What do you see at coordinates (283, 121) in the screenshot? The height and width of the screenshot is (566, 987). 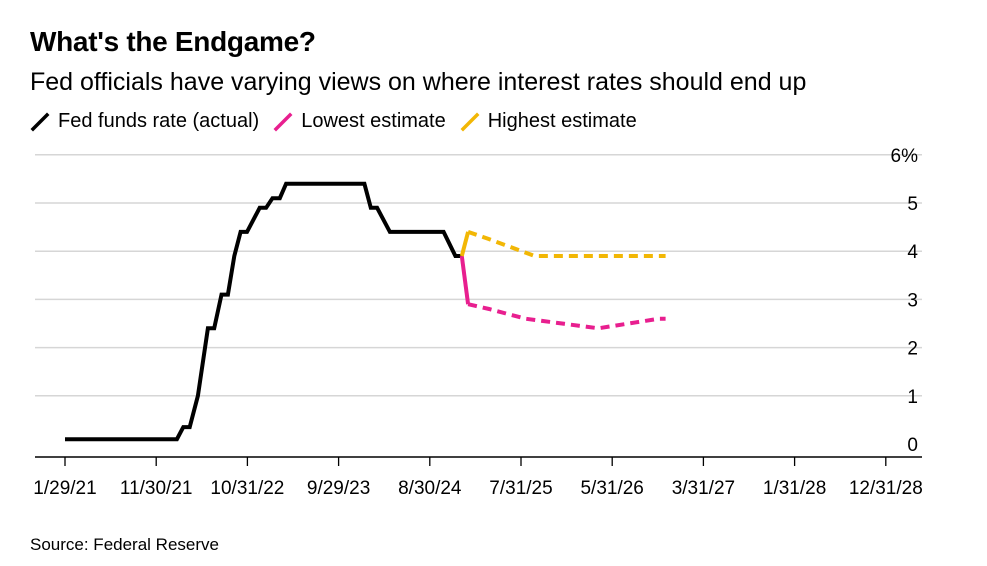 I see `legend-swatch-lowest-icon` at bounding box center [283, 121].